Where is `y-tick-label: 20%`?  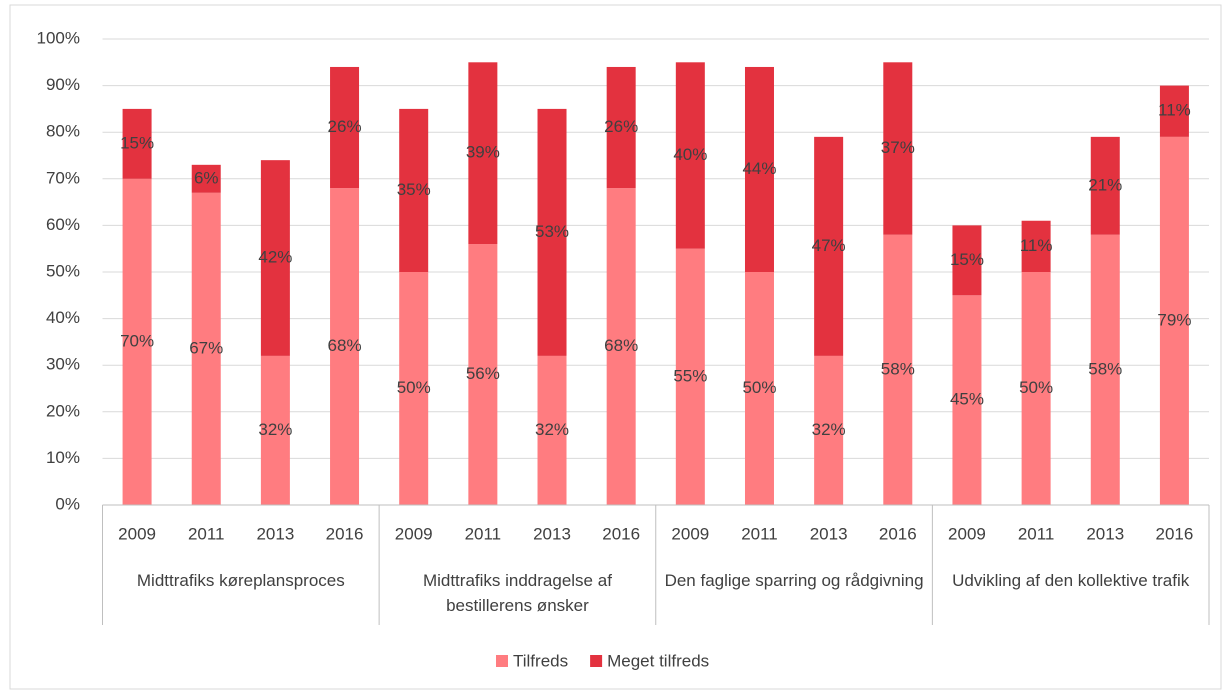
y-tick-label: 20% is located at coordinates (63, 410).